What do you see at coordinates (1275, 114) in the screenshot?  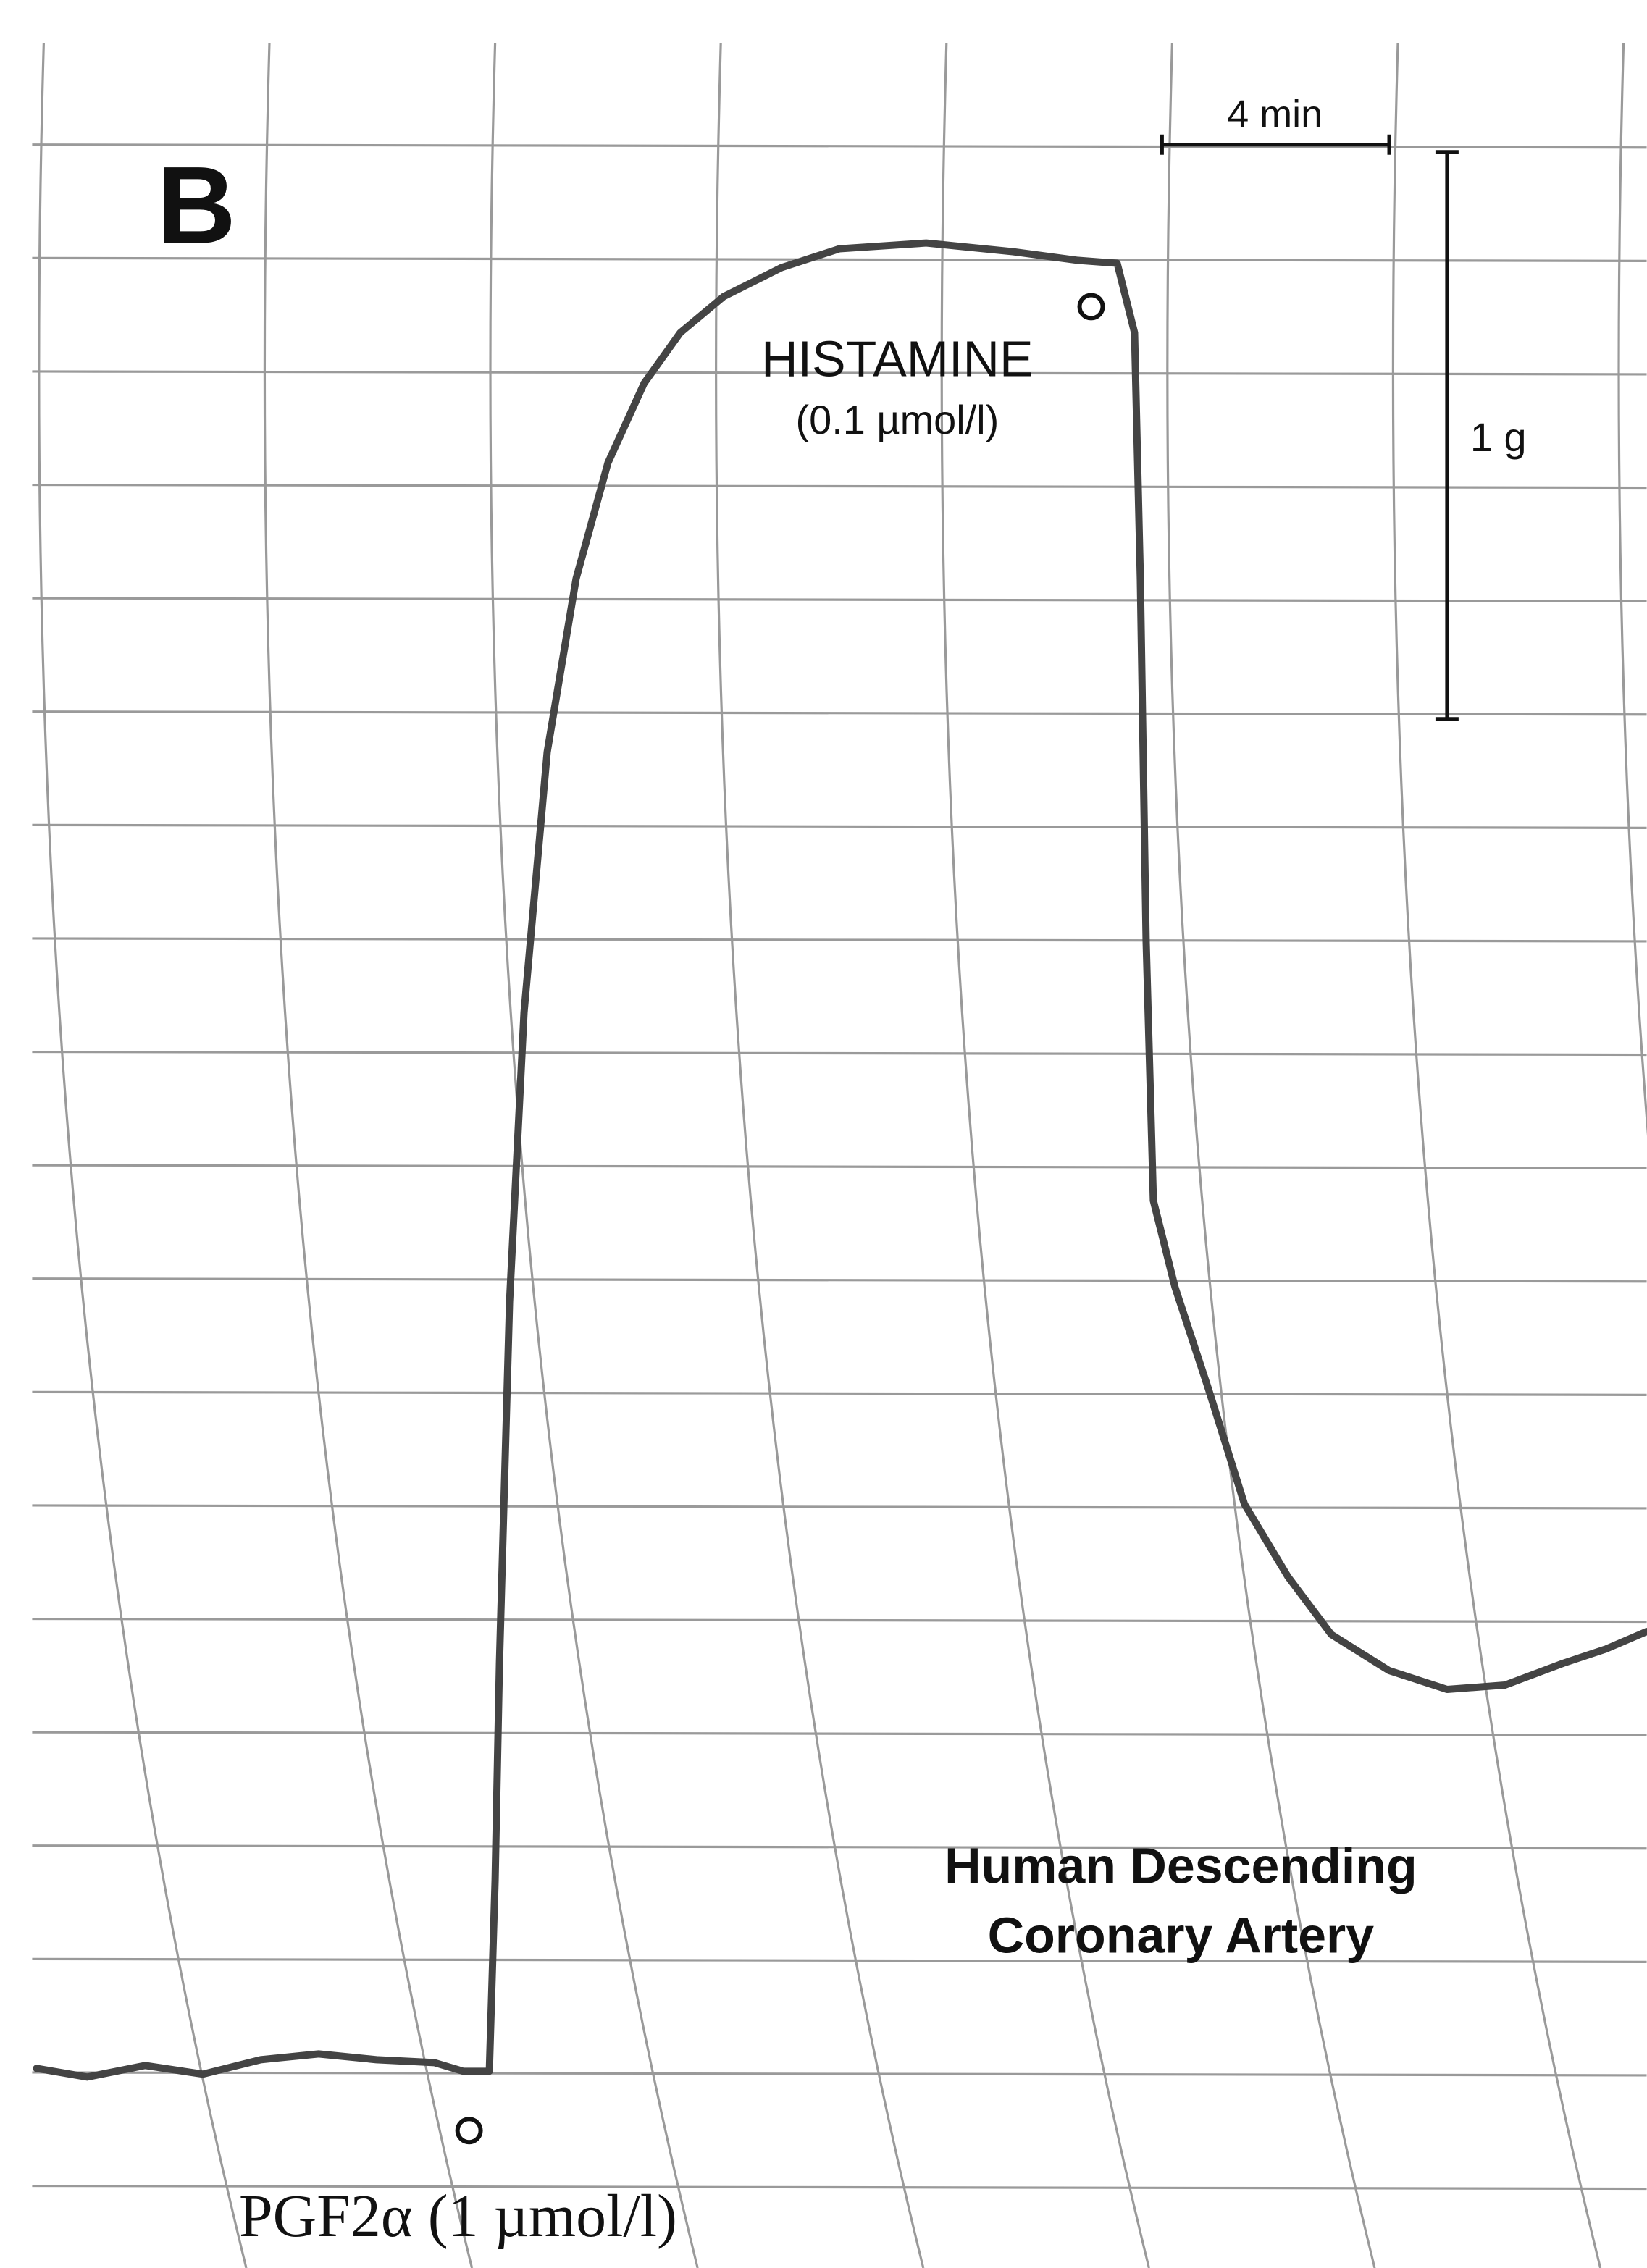 I see `time-scale-label: 4 min` at bounding box center [1275, 114].